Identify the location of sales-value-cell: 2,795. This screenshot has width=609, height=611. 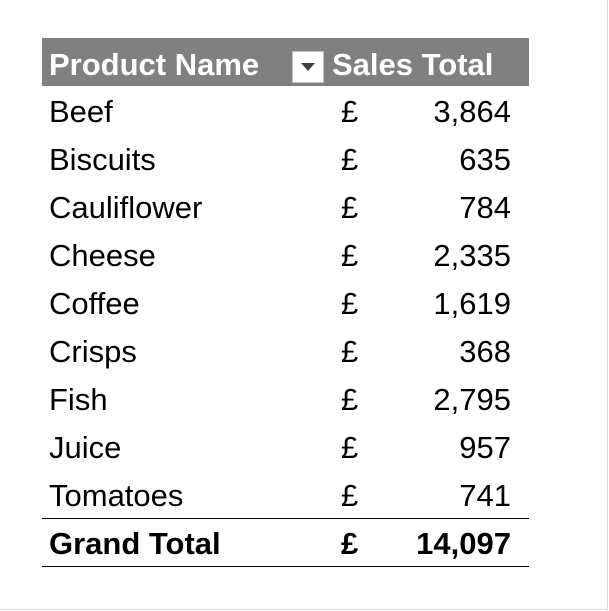
(472, 399).